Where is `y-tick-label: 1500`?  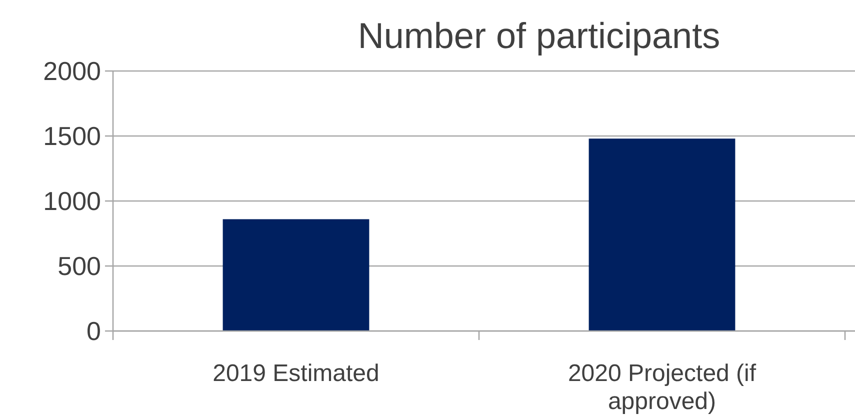 y-tick-label: 1500 is located at coordinates (72, 136).